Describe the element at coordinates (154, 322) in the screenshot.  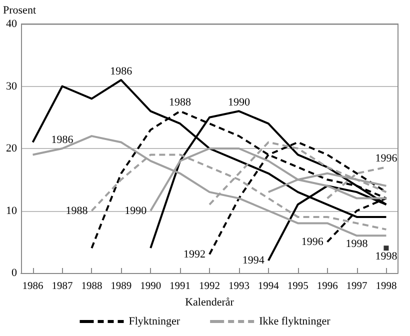
I see `legend-label: Flyktninger` at that location.